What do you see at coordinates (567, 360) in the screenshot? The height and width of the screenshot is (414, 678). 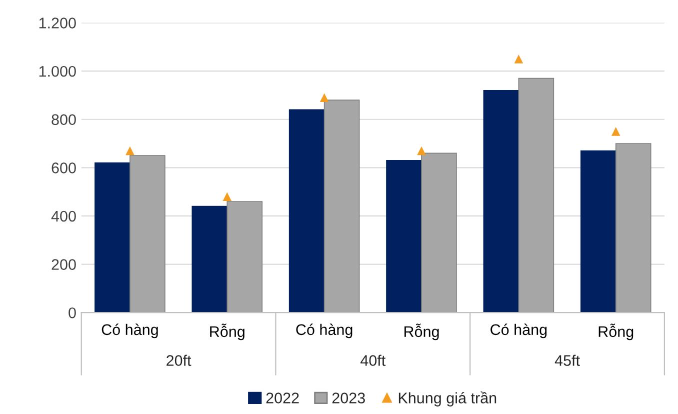 I see `text: 45ft` at bounding box center [567, 360].